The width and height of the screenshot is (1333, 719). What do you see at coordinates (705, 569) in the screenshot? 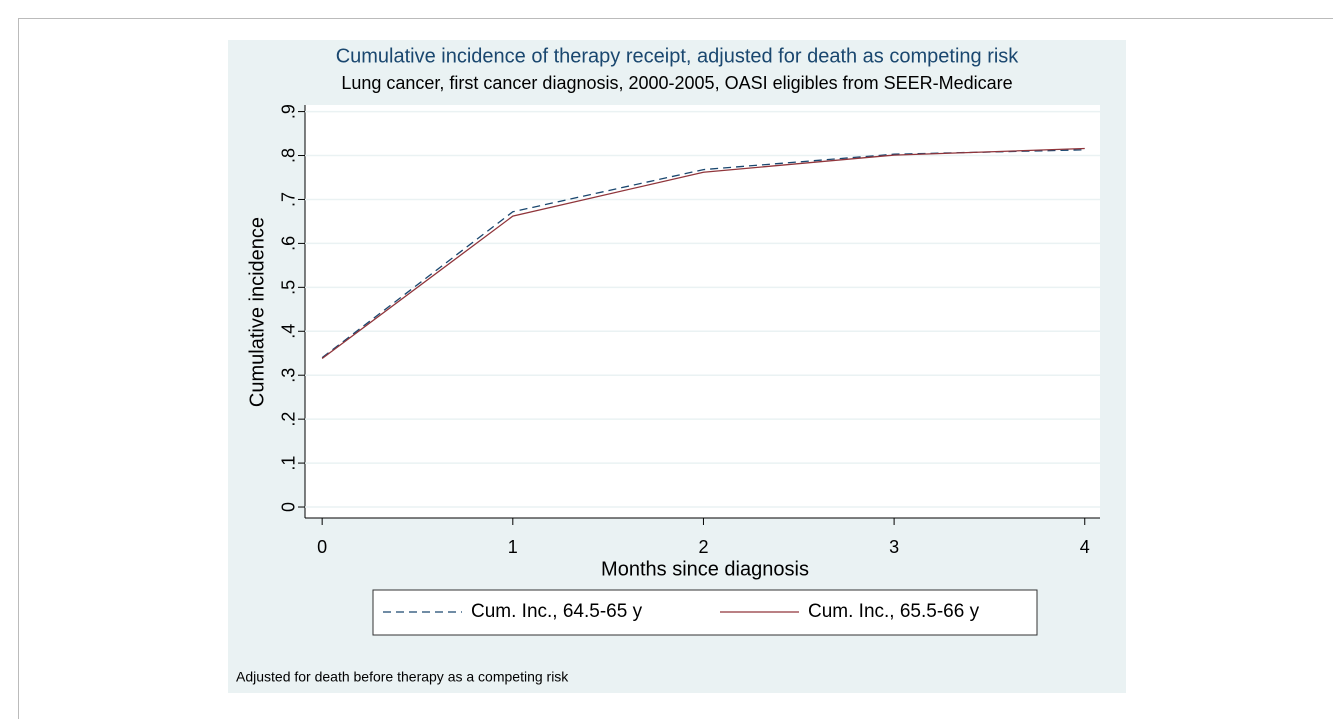
I see `x-axis-label: Months since diagnosis` at bounding box center [705, 569].